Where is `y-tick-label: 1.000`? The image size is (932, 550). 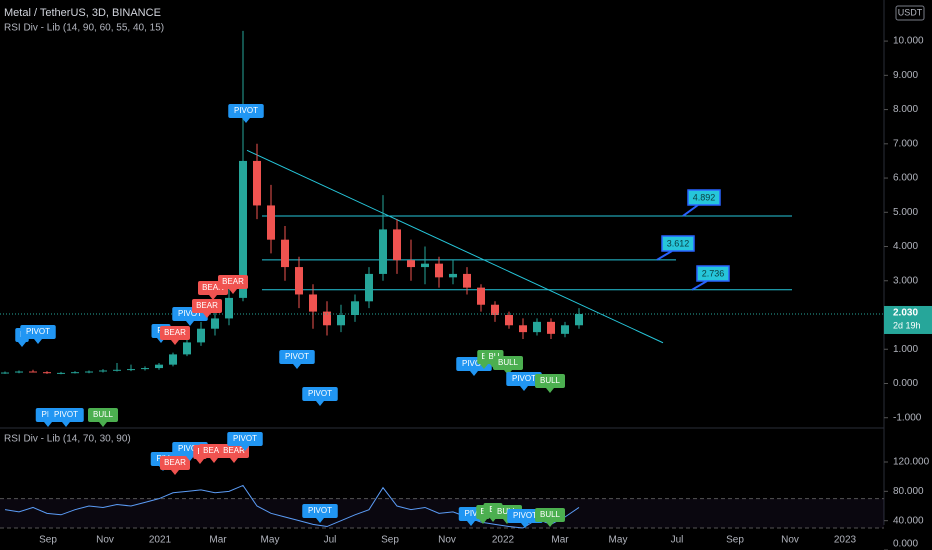
y-tick-label: 1.000 is located at coordinates (905, 349).